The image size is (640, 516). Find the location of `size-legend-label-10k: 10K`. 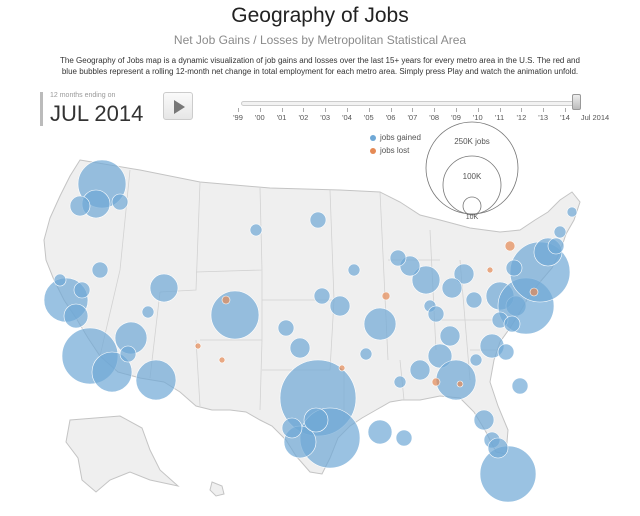

size-legend-label-10k: 10K is located at coordinates (472, 217).